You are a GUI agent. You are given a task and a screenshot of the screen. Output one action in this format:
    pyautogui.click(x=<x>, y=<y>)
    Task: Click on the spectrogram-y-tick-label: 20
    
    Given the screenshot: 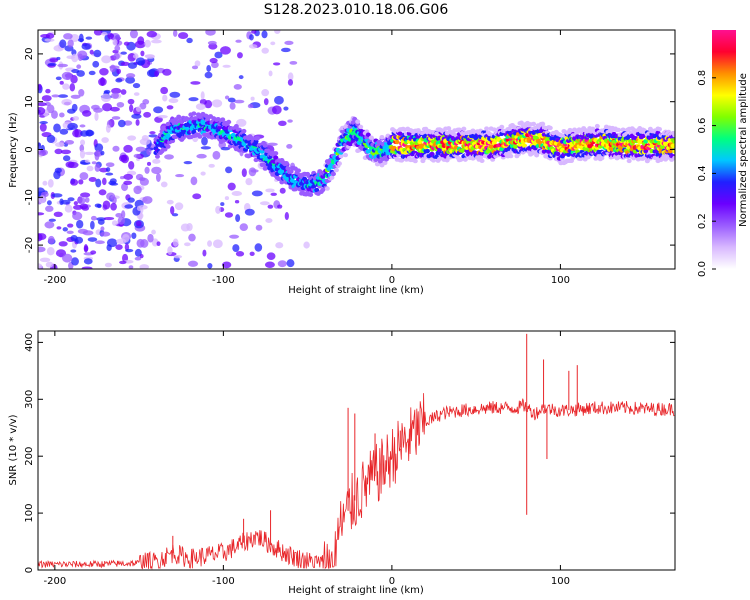 What is the action you would take?
    pyautogui.click(x=29, y=54)
    